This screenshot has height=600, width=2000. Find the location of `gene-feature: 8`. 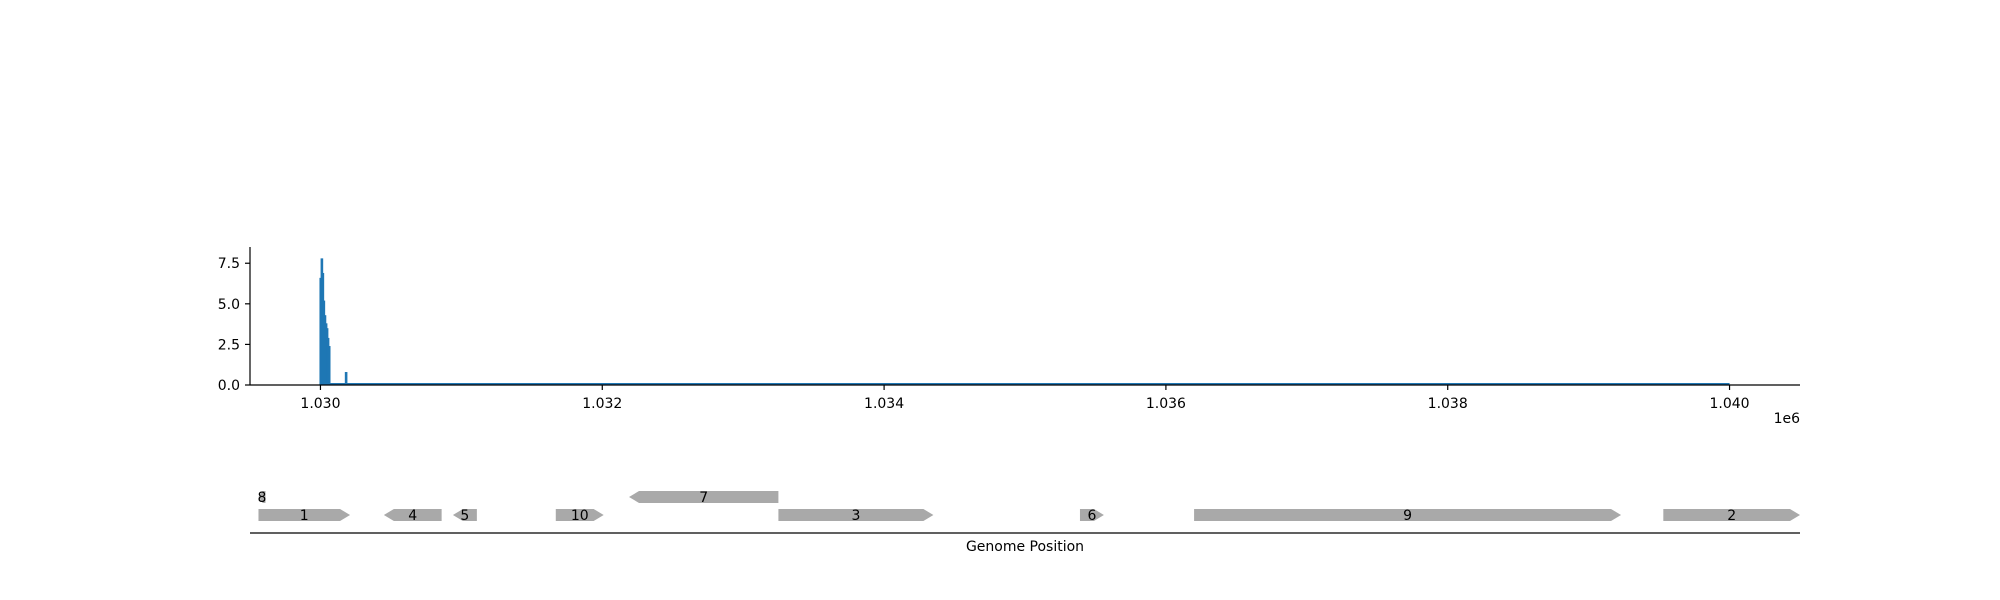

gene-feature: 8 is located at coordinates (262, 498).